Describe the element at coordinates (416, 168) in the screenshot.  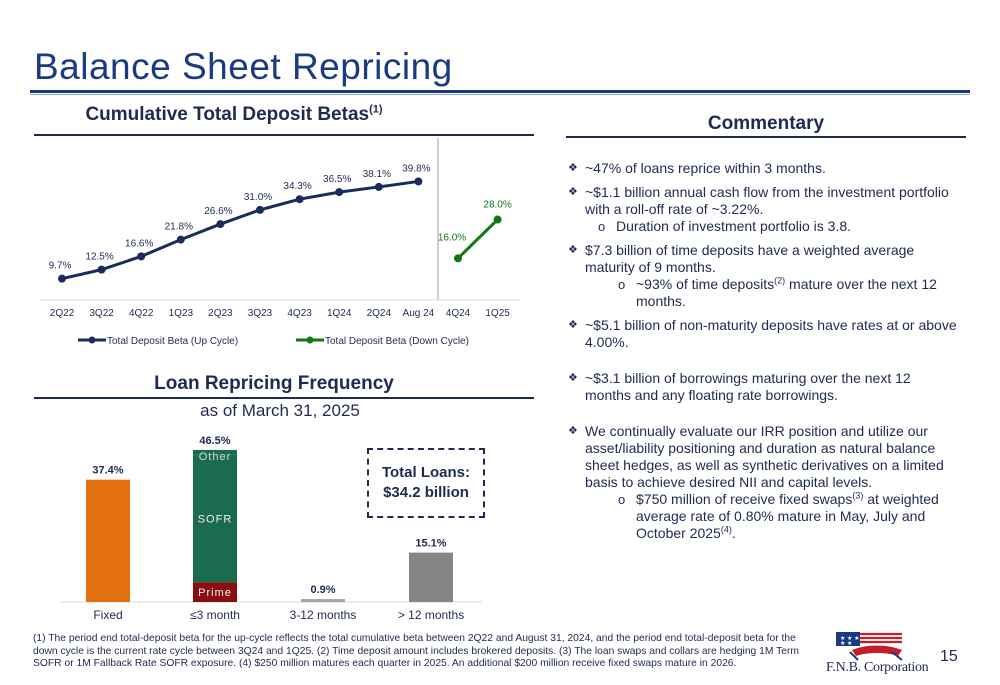
I see `data-label: 39.8%` at that location.